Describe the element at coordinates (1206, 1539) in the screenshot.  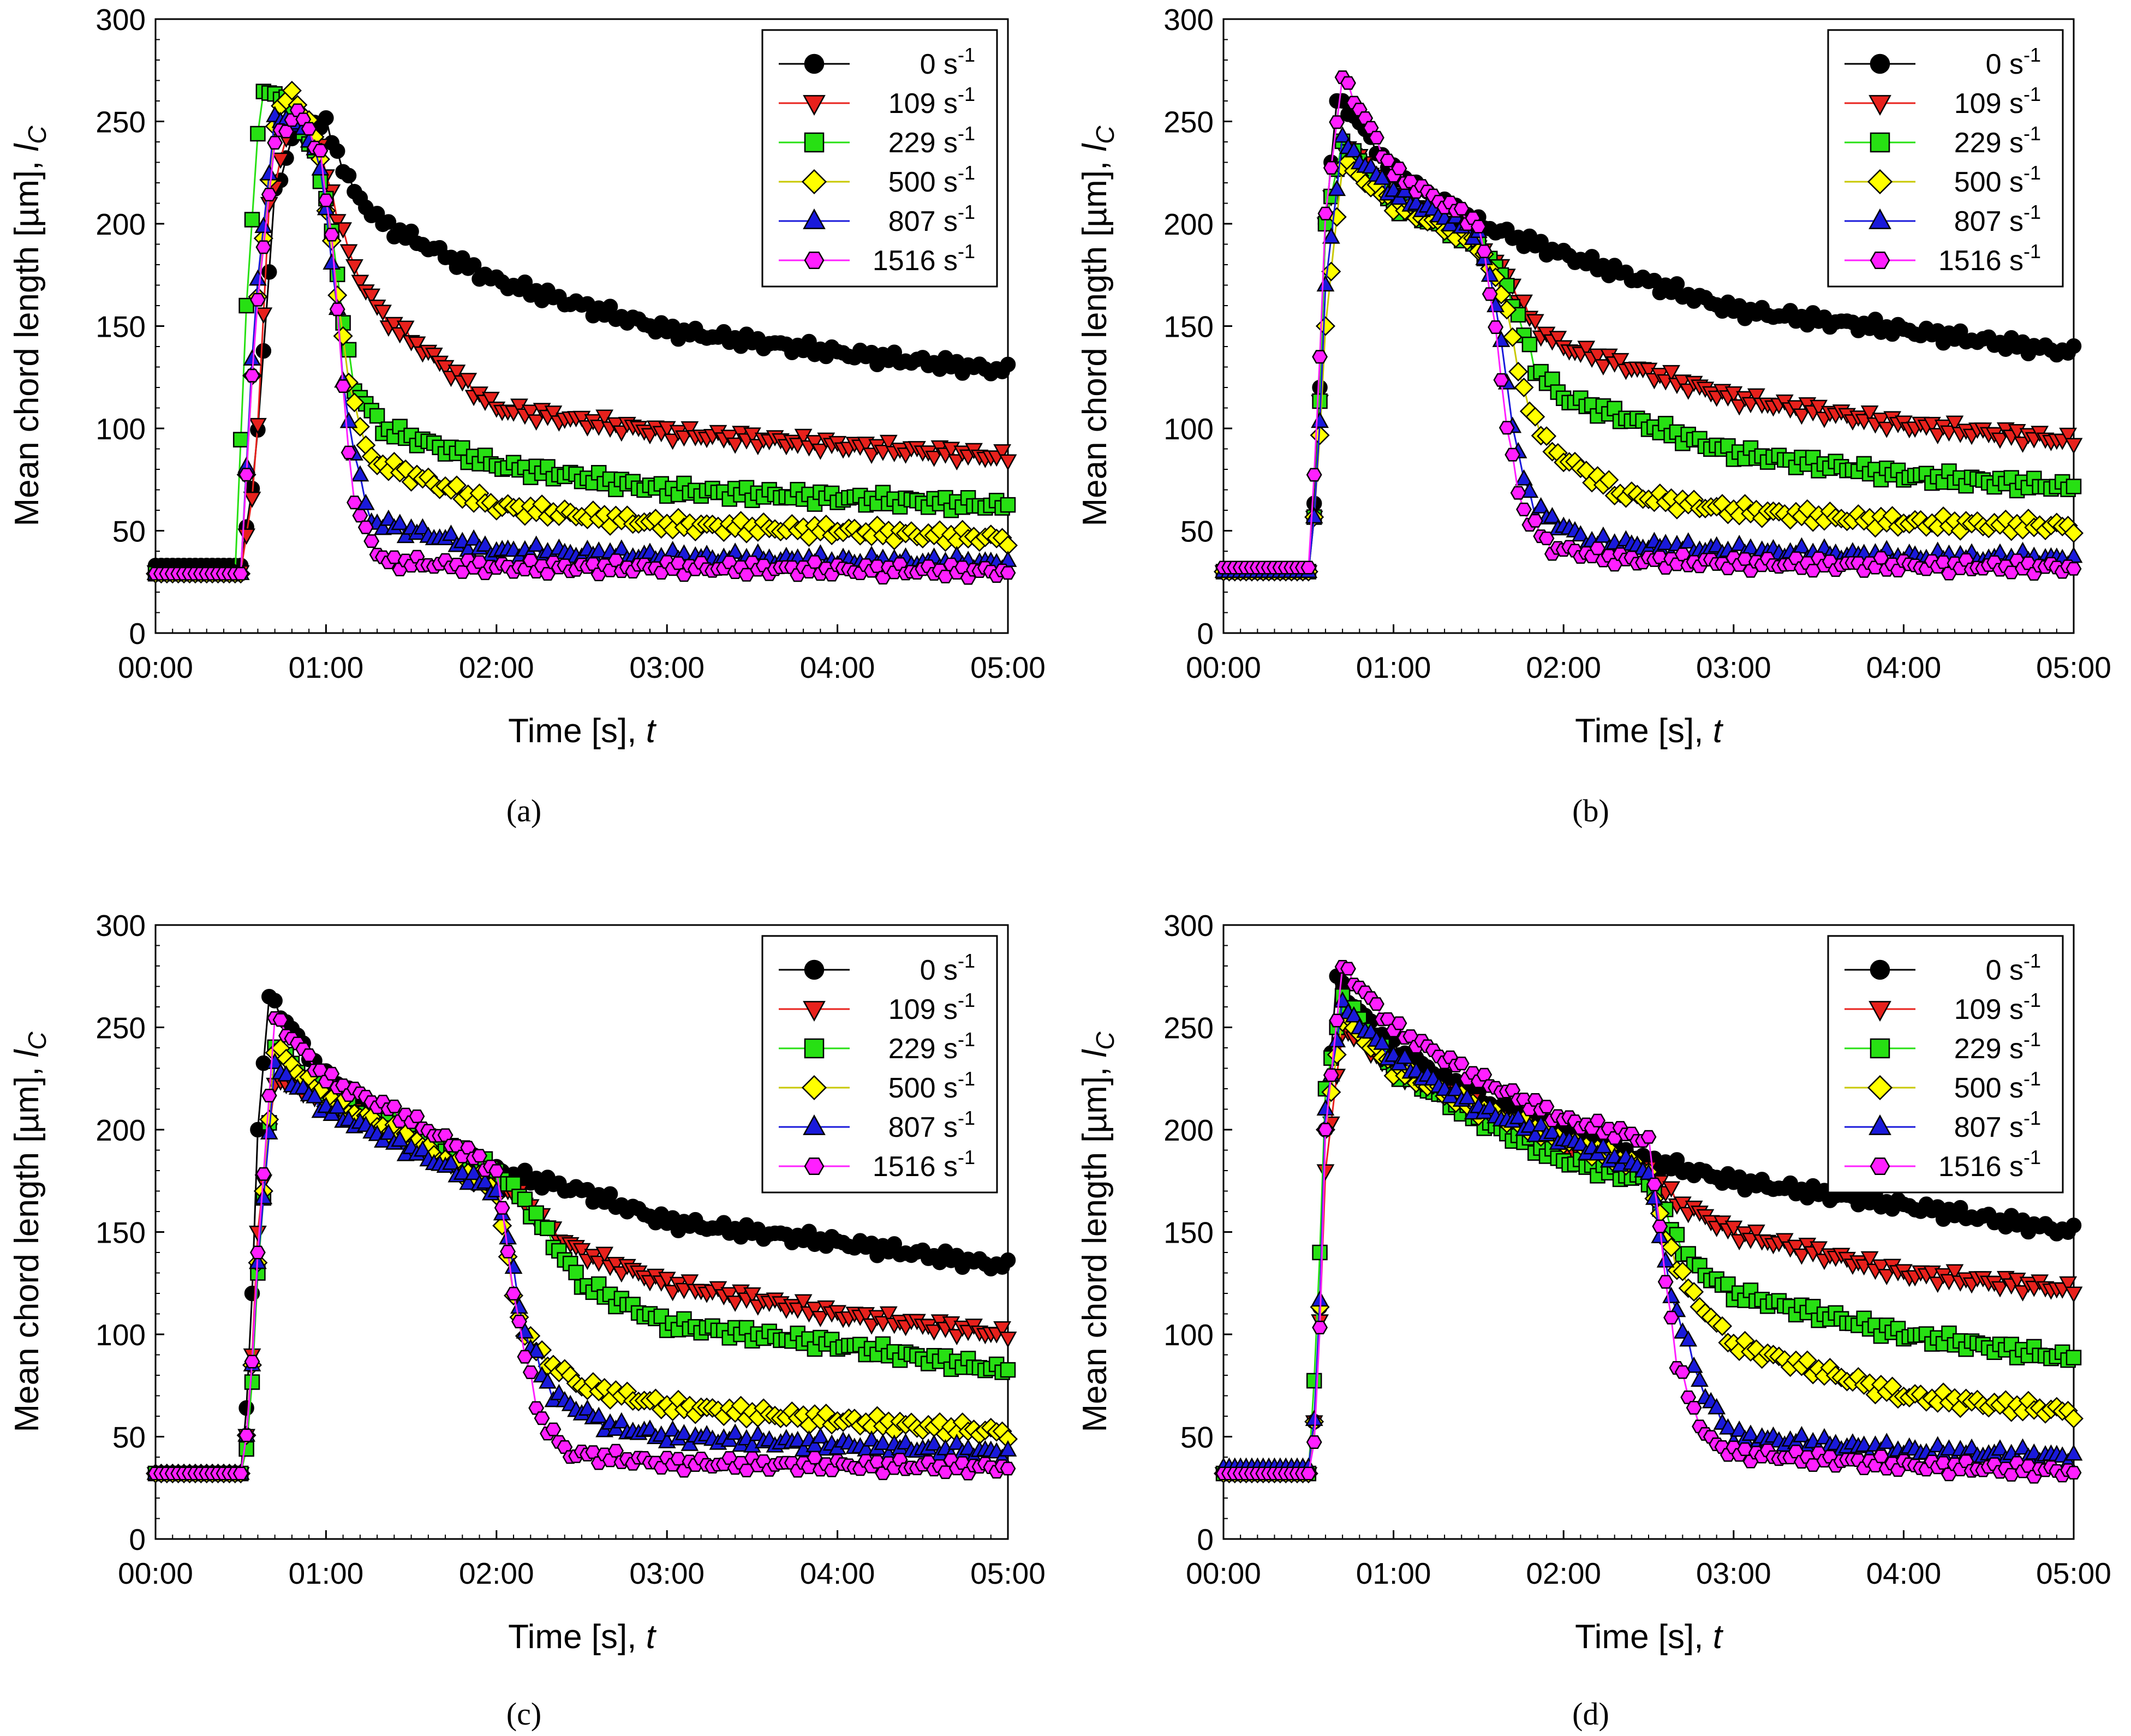
I see `y-tick-label: 0` at that location.